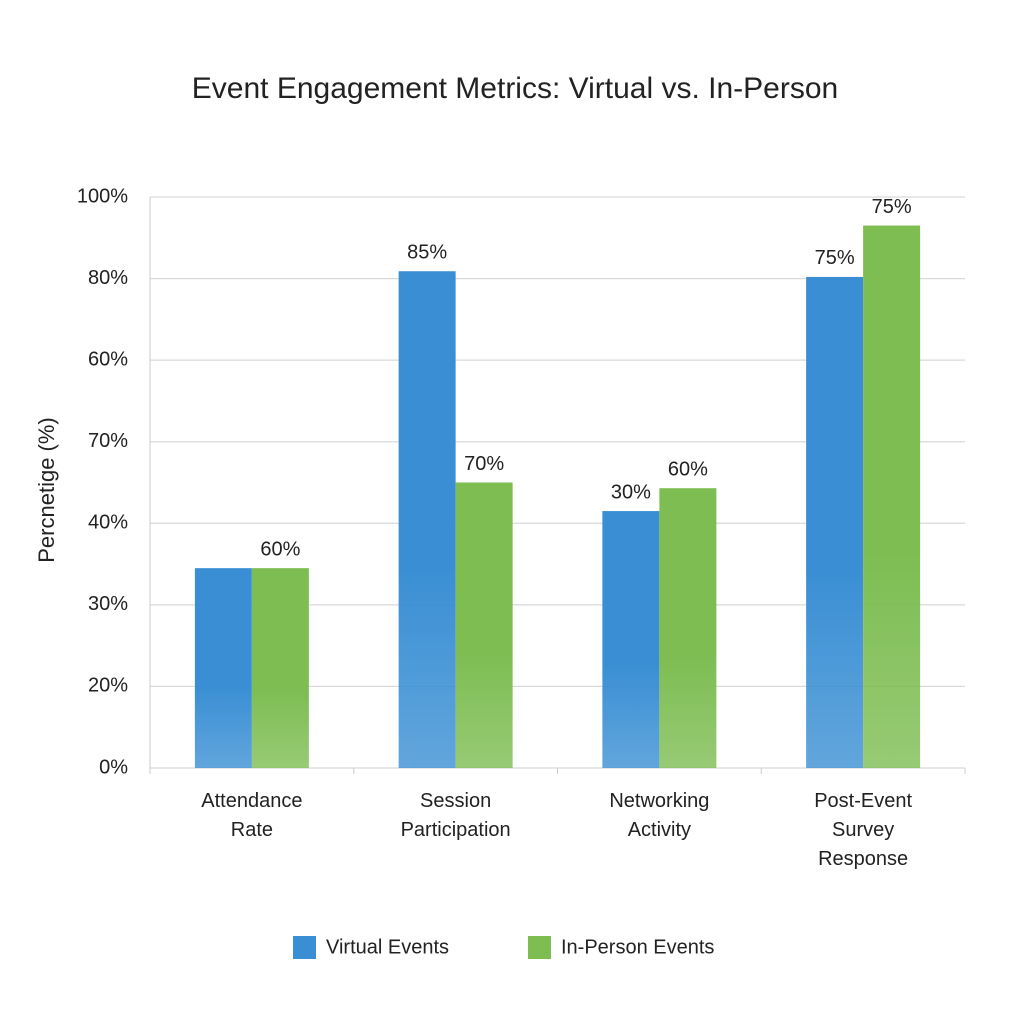  I want to click on y-tick-label: 70%, so click(108, 441).